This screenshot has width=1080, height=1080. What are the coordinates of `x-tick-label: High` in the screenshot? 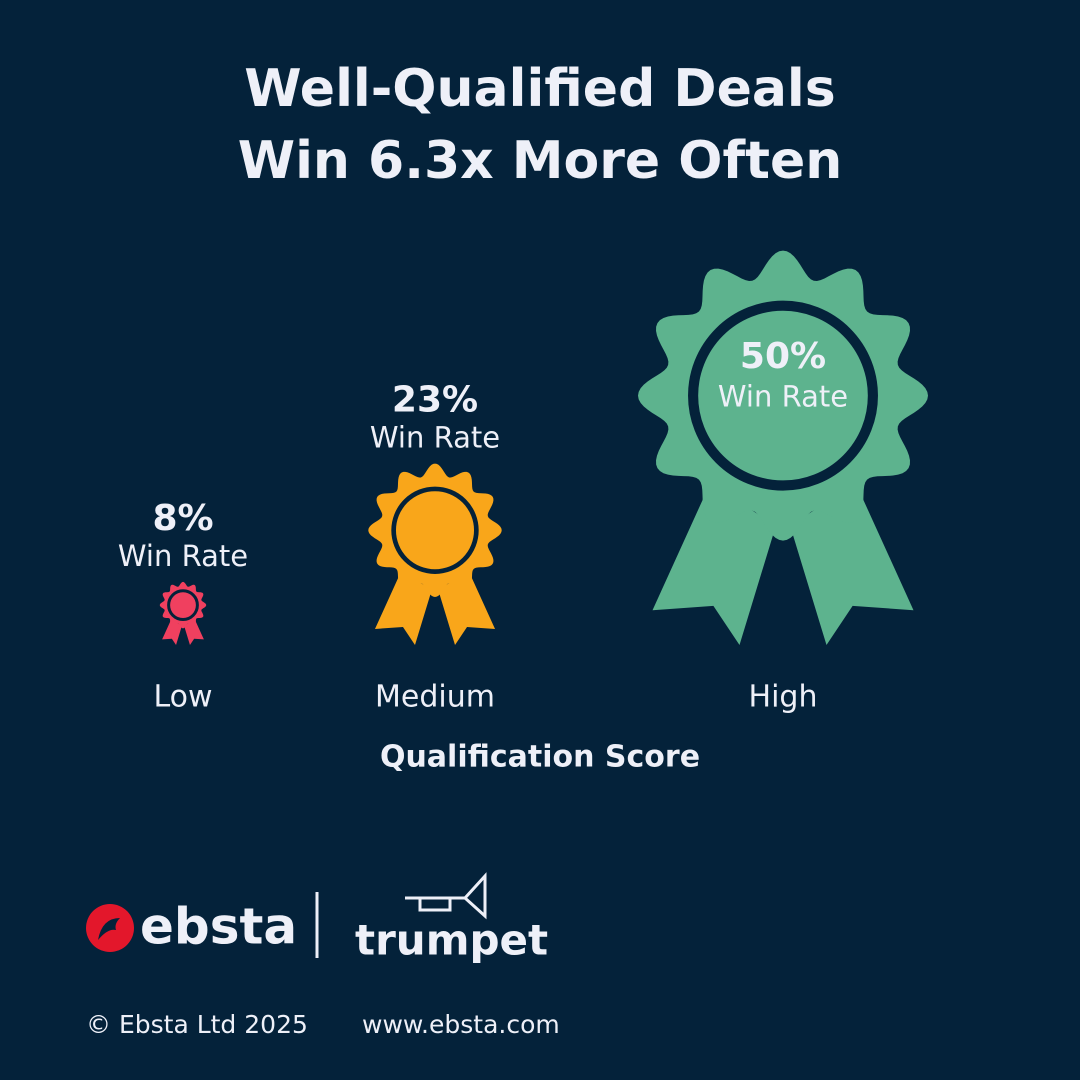 It's located at (783, 697).